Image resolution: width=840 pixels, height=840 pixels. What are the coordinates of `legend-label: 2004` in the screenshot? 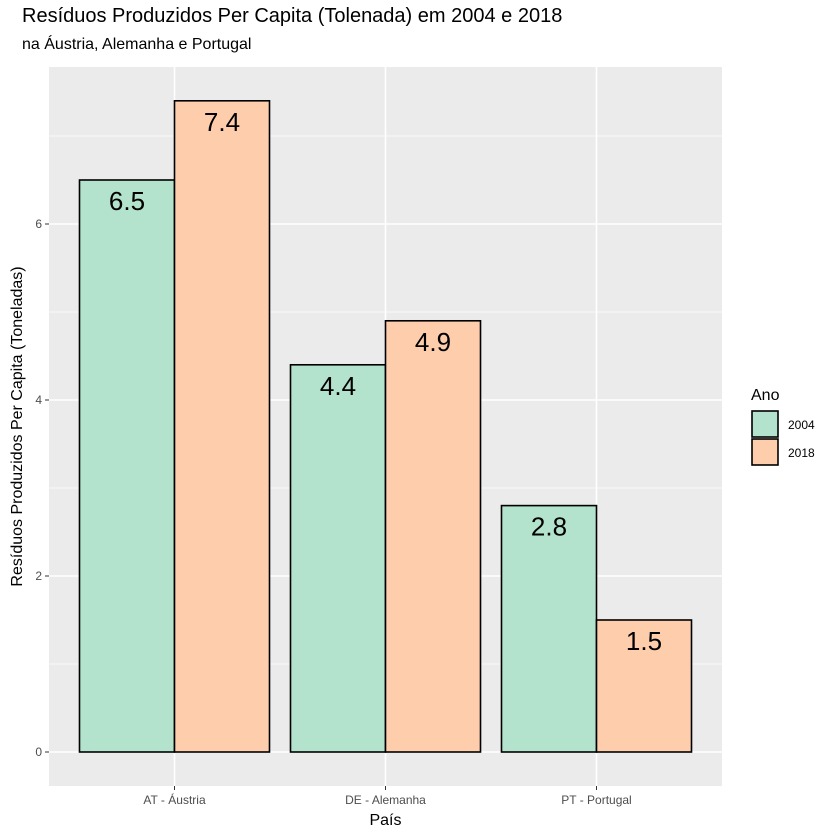 It's located at (801, 425).